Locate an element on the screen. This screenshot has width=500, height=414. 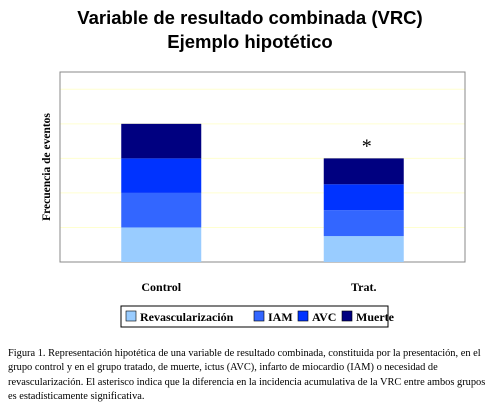
chart-title: Variable de resultado combinada (VRC) is located at coordinates (250, 17).